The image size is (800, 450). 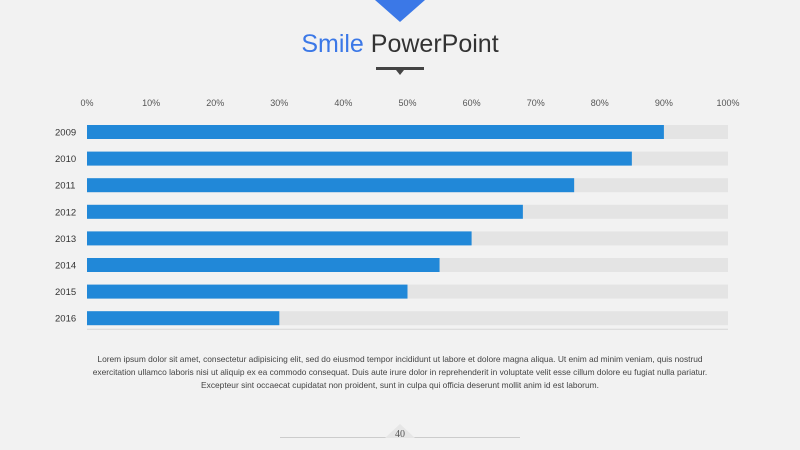 What do you see at coordinates (65, 292) in the screenshot?
I see `category-label: 2015` at bounding box center [65, 292].